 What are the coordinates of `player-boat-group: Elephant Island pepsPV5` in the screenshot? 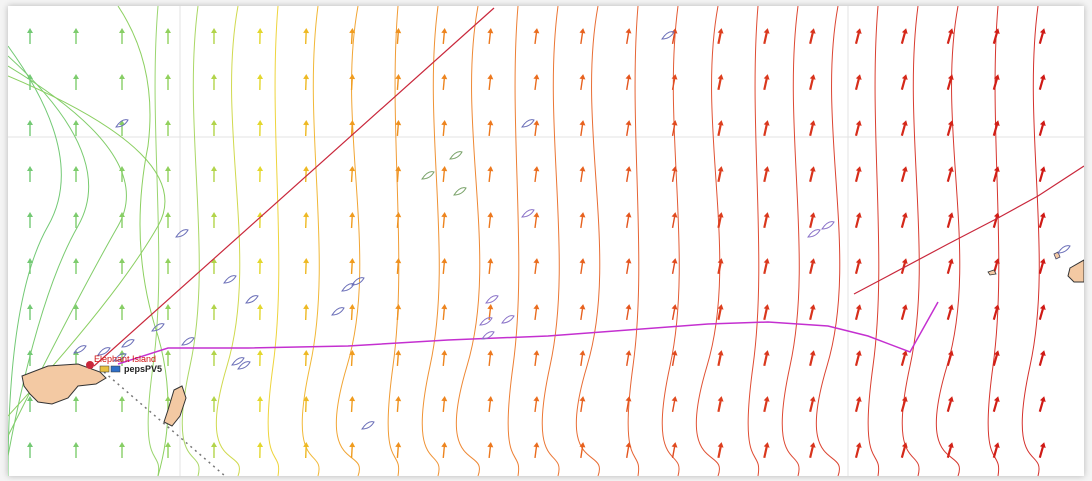 It's located at (124, 364).